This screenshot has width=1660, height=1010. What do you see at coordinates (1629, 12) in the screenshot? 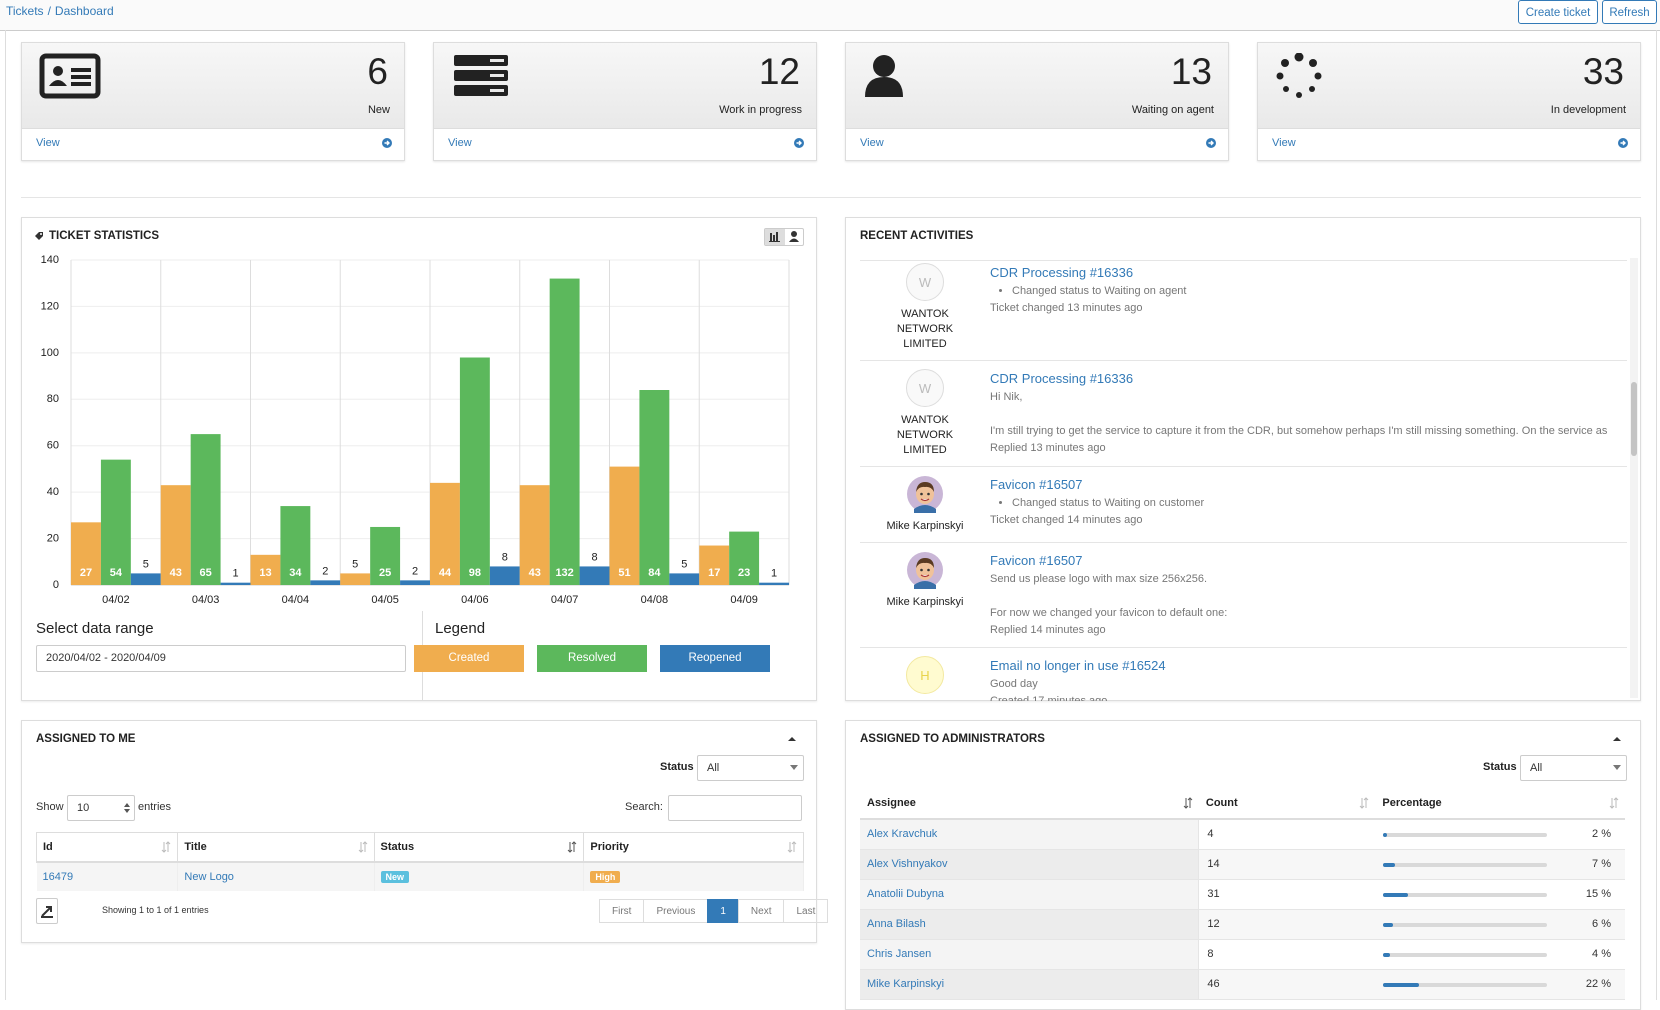
I see `refresh-button: Refresh` at bounding box center [1629, 12].